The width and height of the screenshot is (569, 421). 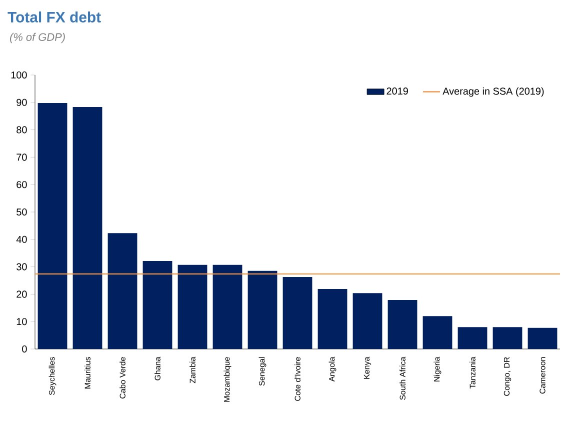 I want to click on y-tick-label: 70, so click(x=21, y=157).